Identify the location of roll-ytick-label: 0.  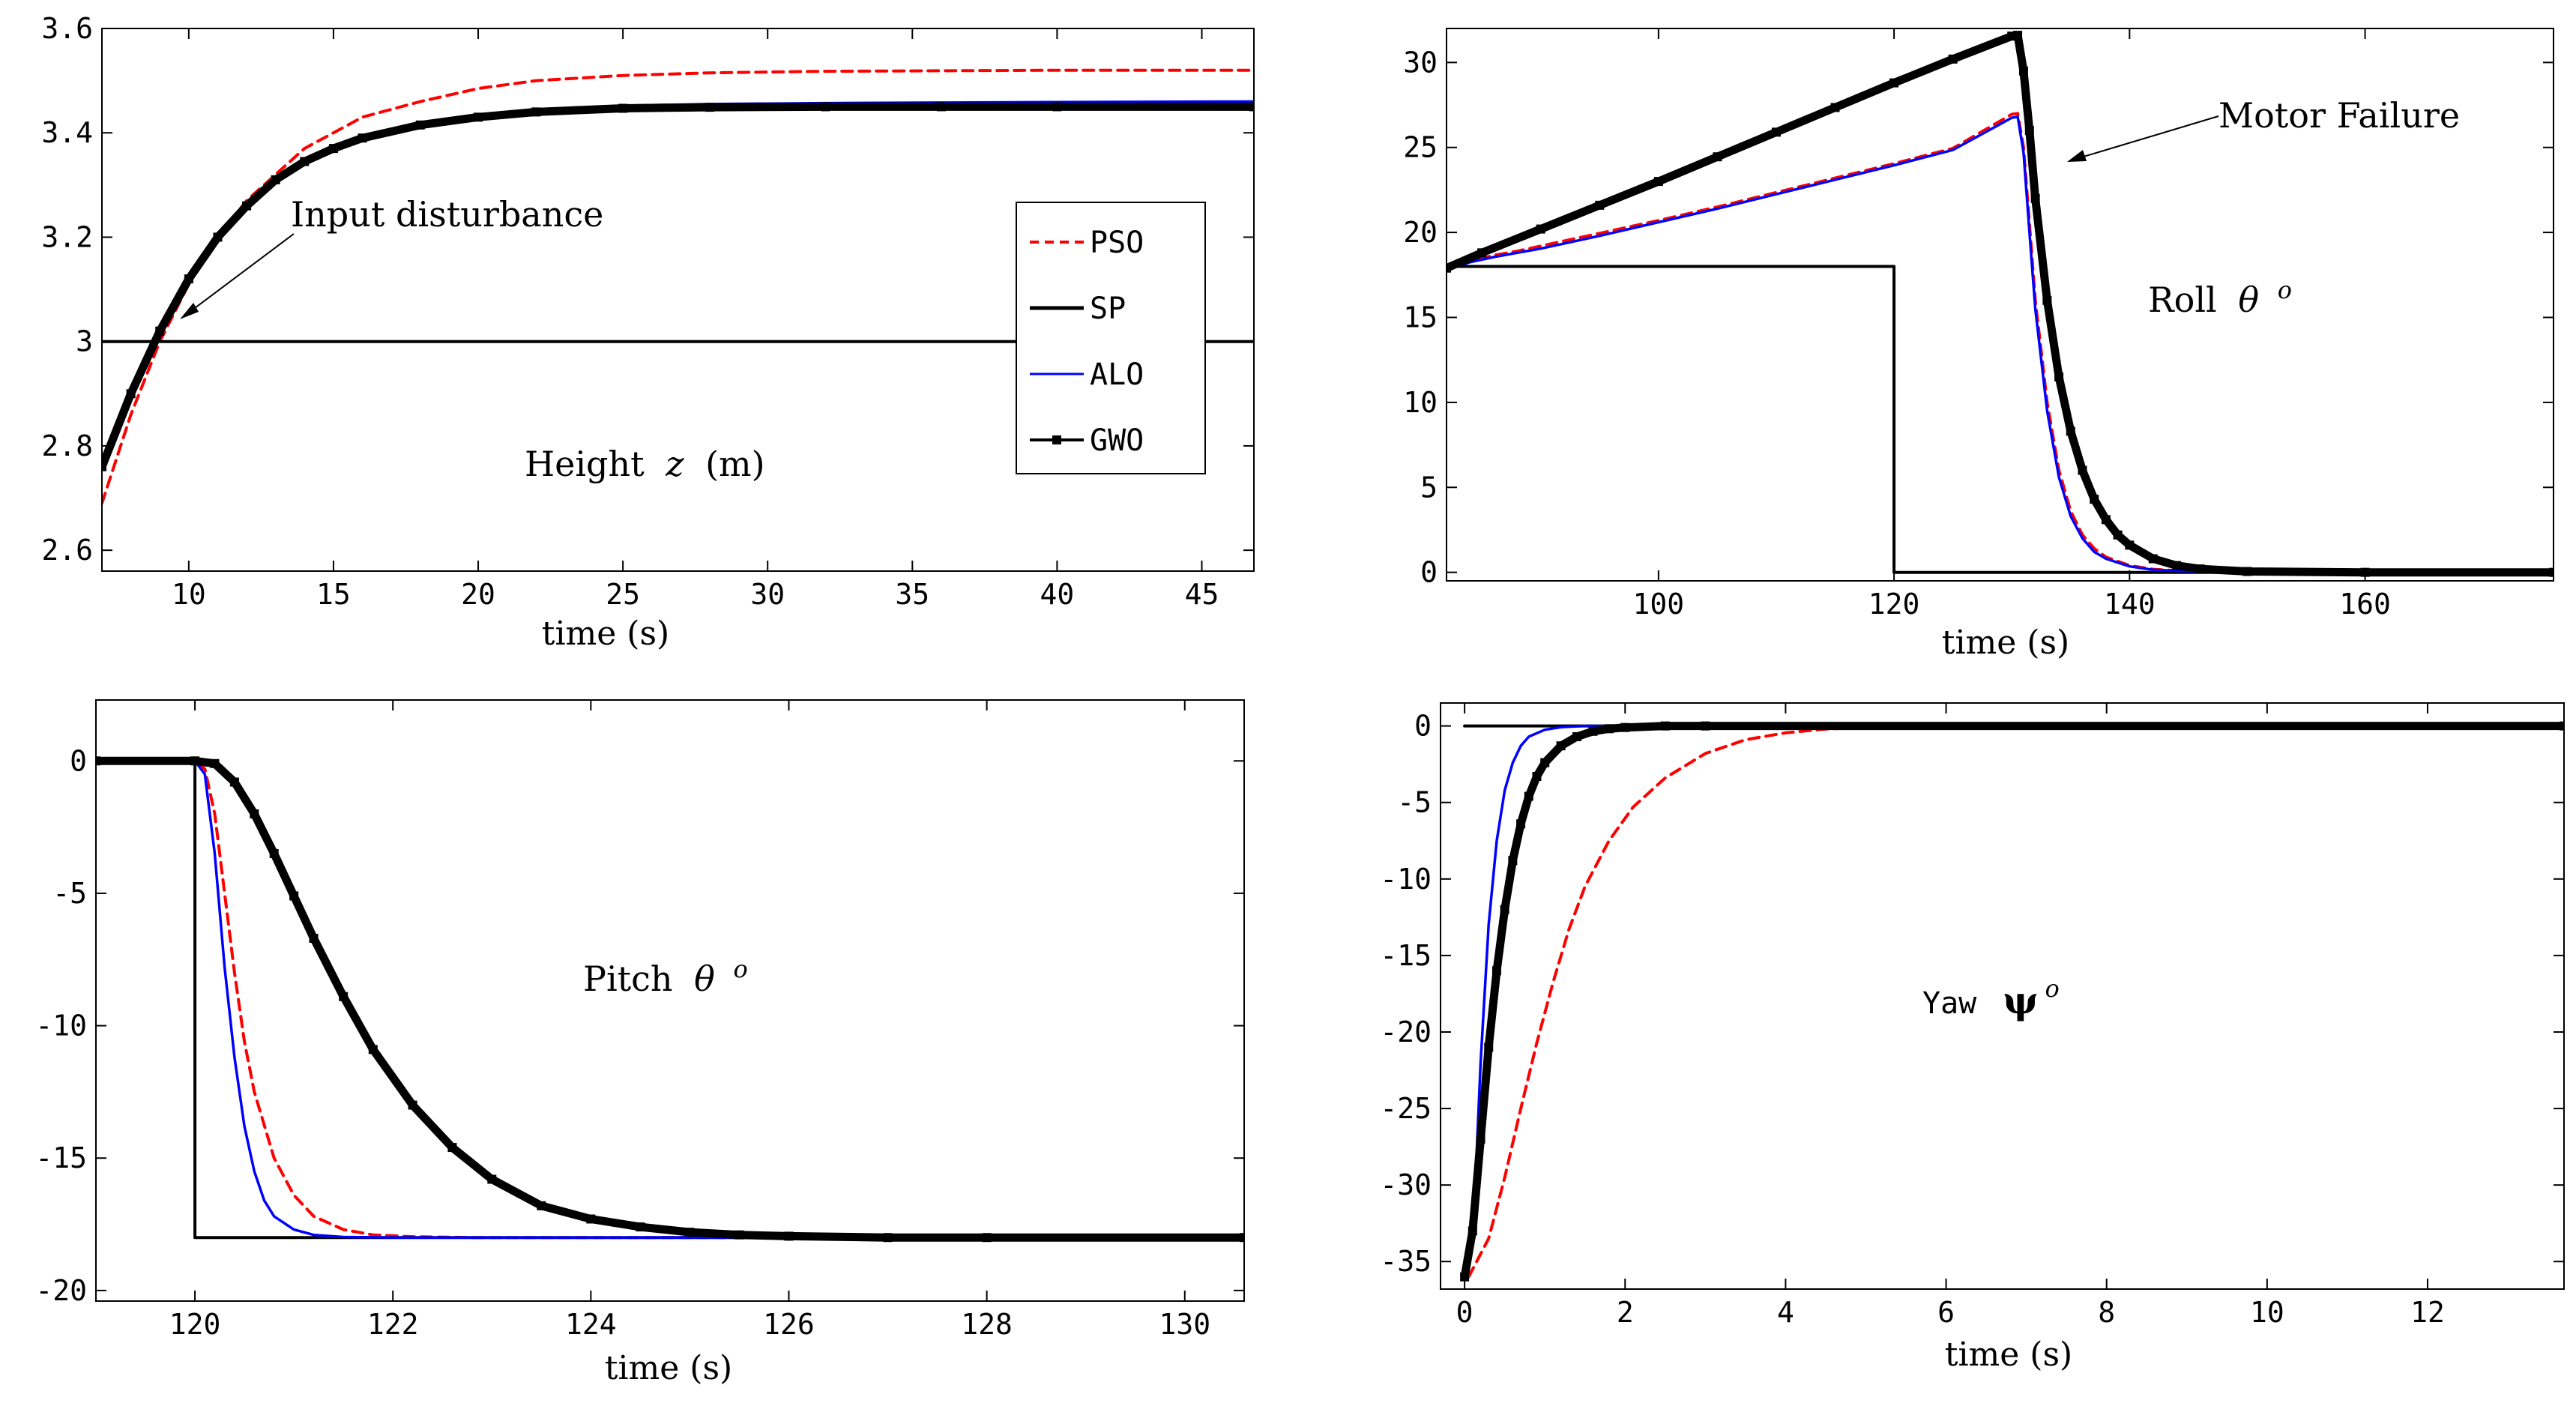
(1429, 572).